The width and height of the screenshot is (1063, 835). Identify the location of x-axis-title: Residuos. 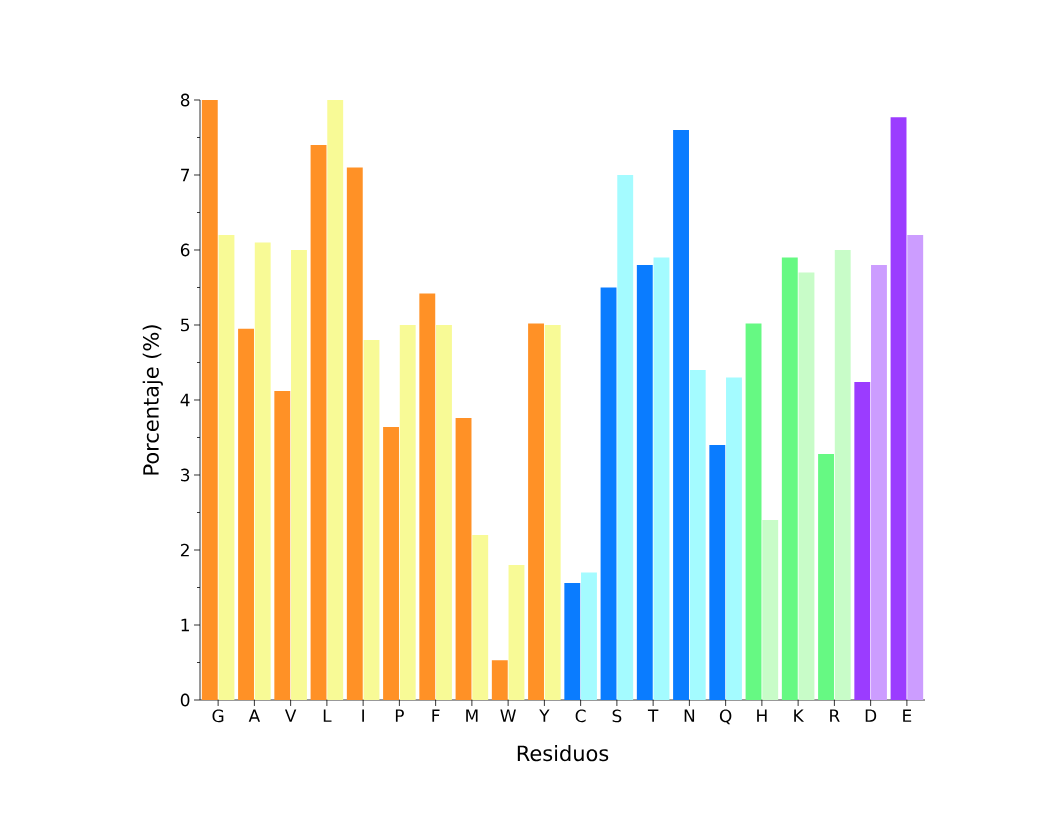
(563, 753).